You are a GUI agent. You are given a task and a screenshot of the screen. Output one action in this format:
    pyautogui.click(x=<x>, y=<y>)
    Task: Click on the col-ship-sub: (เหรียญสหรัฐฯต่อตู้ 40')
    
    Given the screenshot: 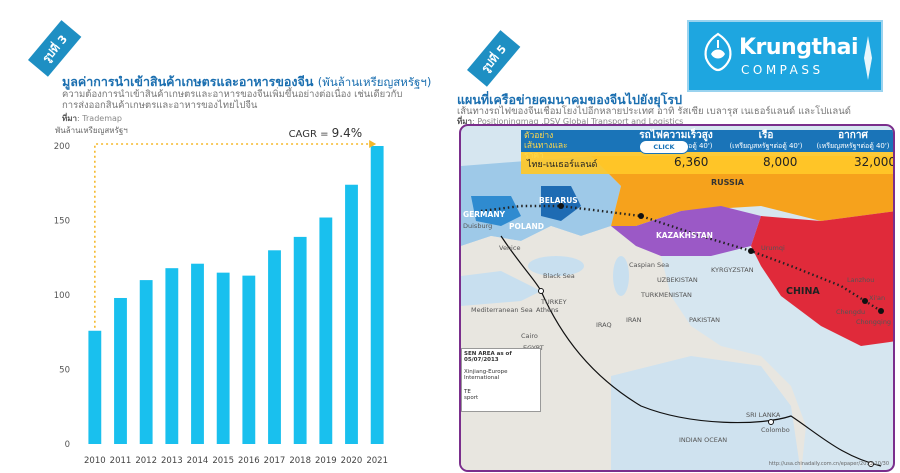 What is the action you would take?
    pyautogui.click(x=766, y=146)
    